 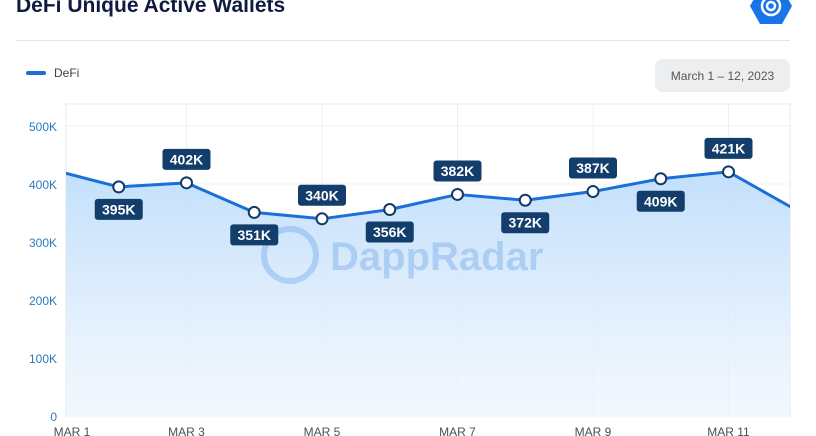 What do you see at coordinates (428, 195) in the screenshot?
I see `series-line` at bounding box center [428, 195].